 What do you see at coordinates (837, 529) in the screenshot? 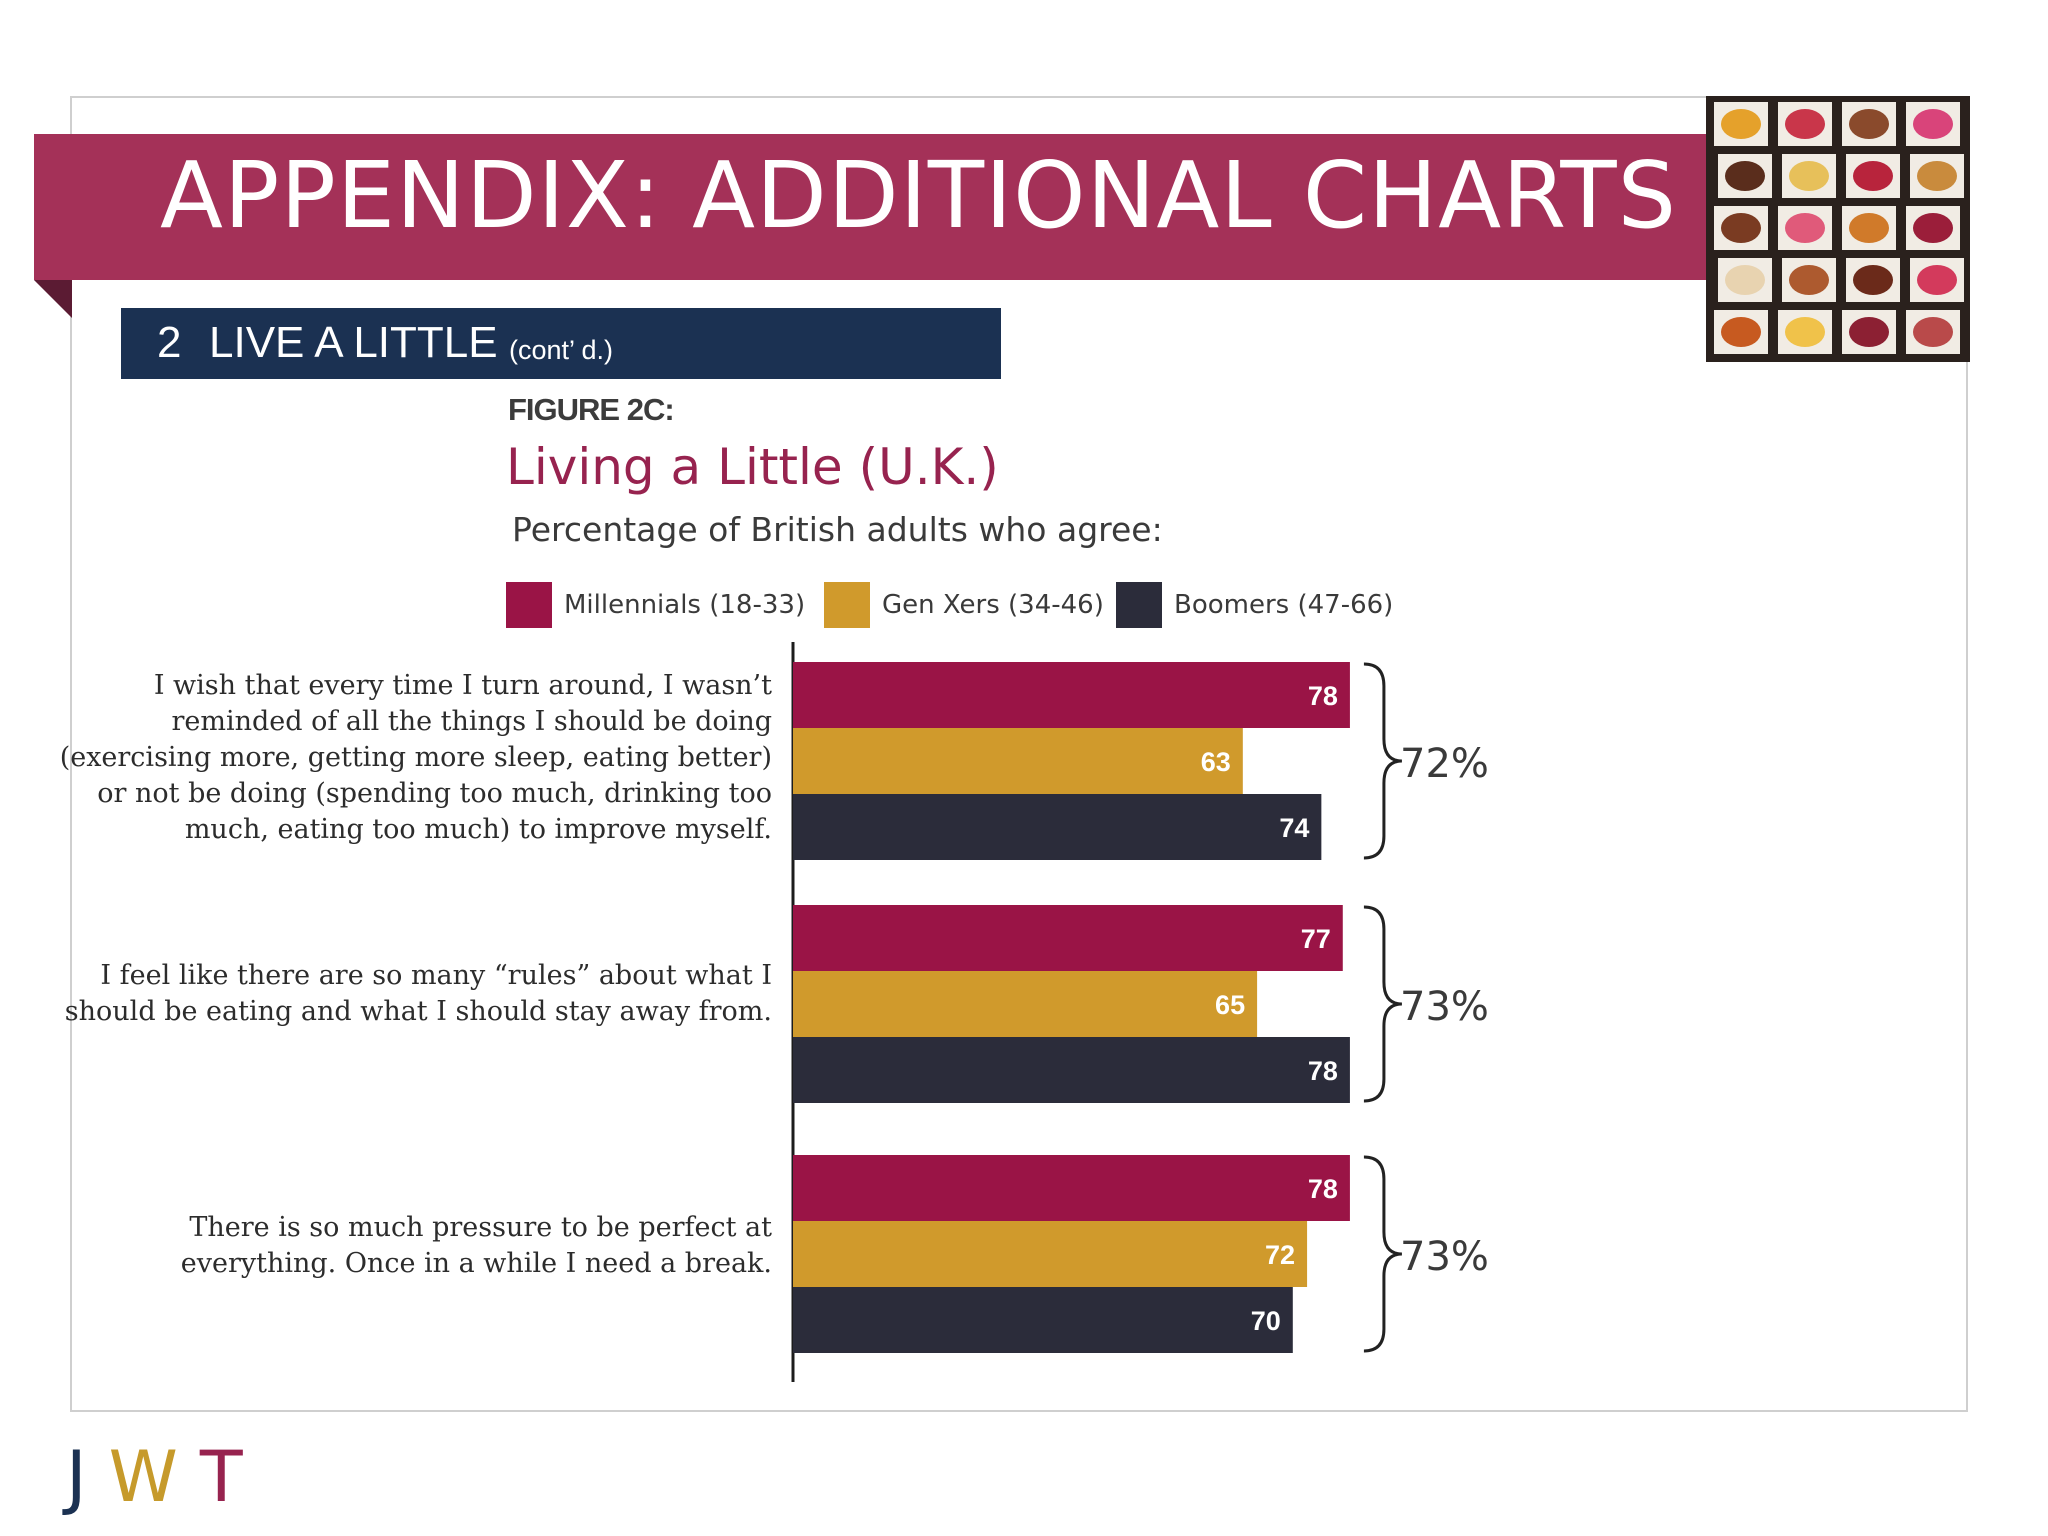
I see `chart-subtitle: Percentage of British adults who agree:` at bounding box center [837, 529].